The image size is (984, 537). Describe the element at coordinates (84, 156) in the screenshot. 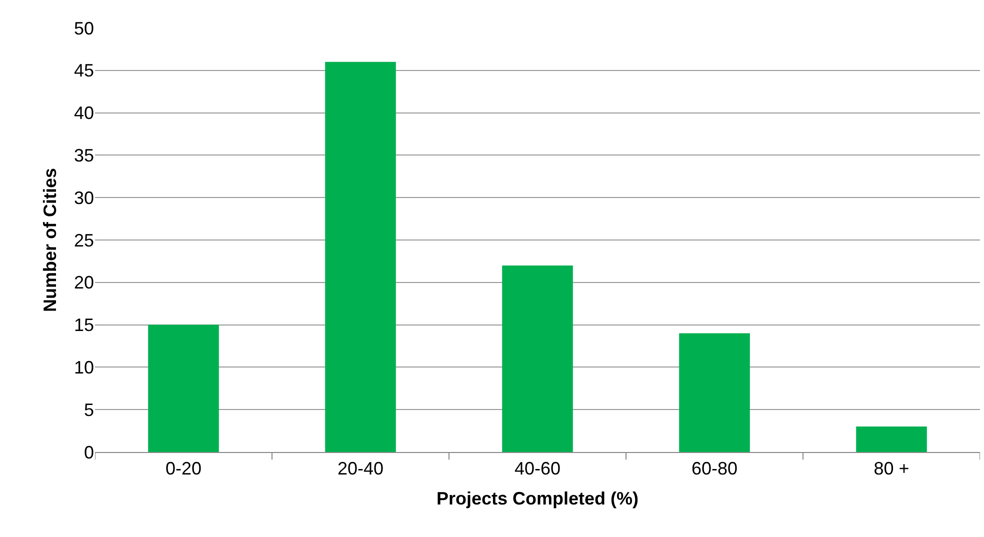

I see `y-tick-label: 35` at that location.